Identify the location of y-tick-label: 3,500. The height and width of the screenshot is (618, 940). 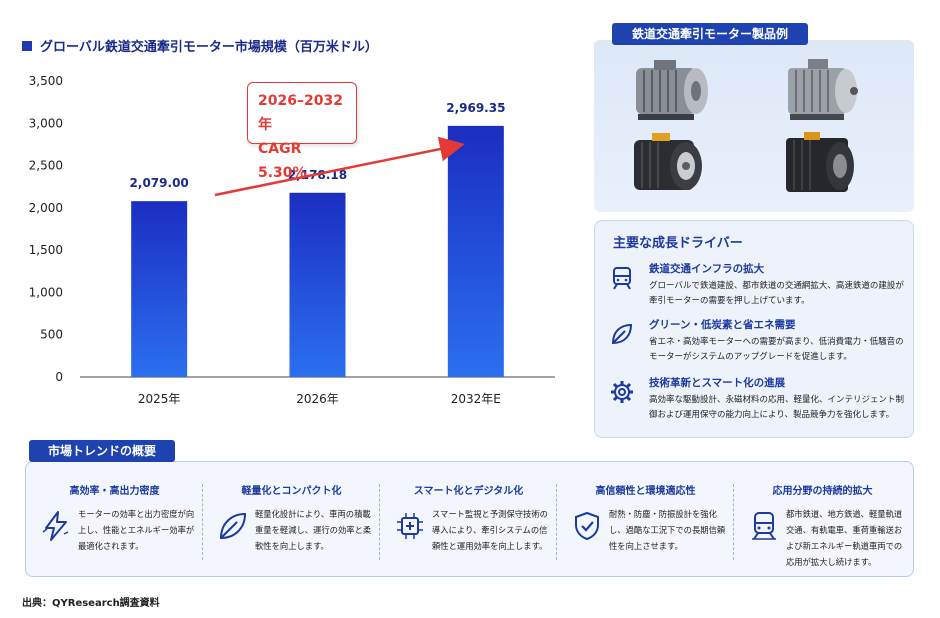
(46, 81).